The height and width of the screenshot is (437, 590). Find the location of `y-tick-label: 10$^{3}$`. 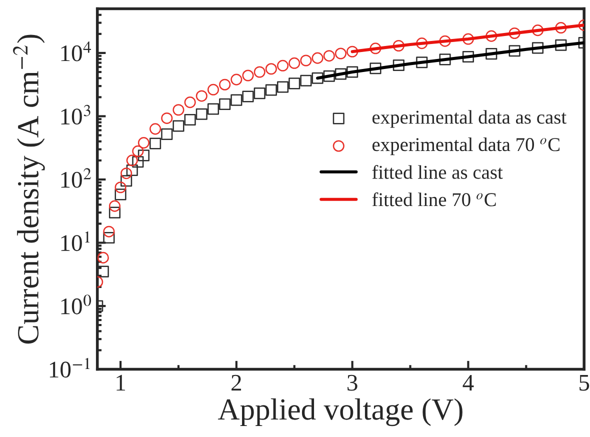

y-tick-label: 10$^{3}$ is located at coordinates (75, 114).